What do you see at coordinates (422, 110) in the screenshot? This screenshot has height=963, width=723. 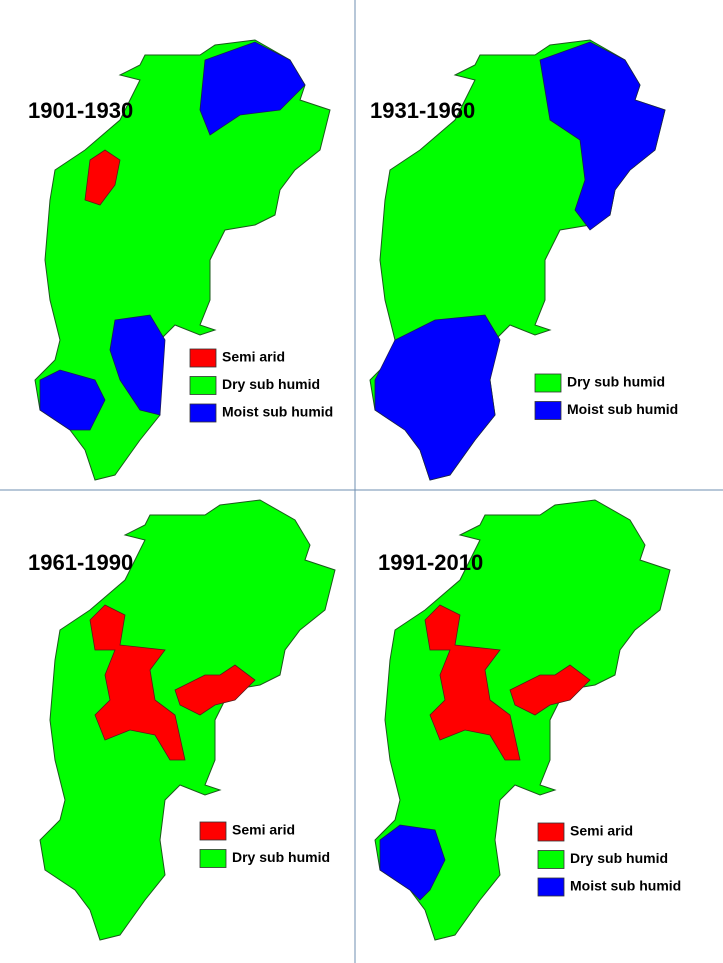 I see `panel-title: 1931-1960` at bounding box center [422, 110].